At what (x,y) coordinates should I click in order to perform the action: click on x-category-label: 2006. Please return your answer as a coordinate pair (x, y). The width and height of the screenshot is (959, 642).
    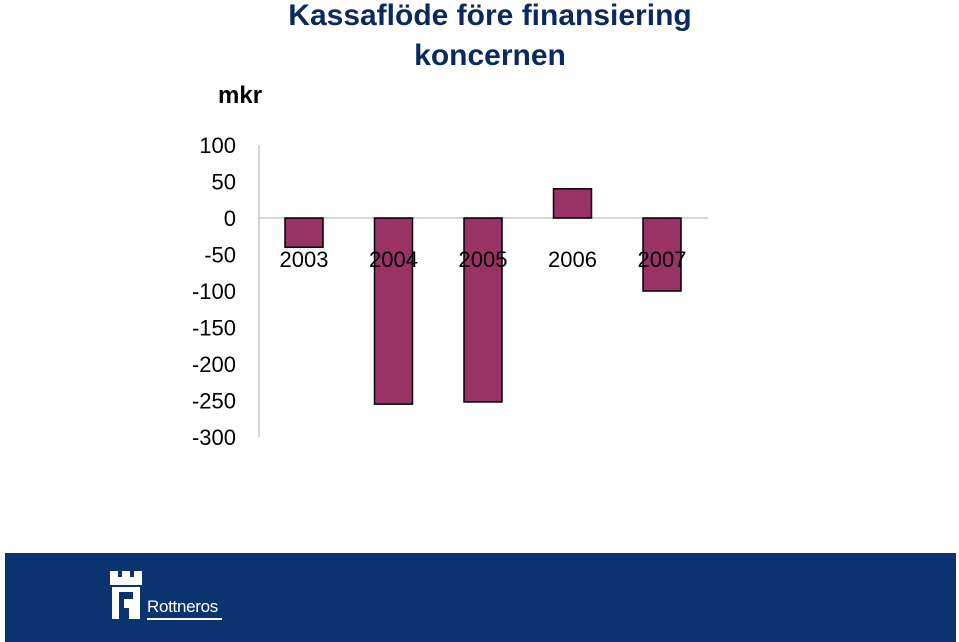
    Looking at the image, I should click on (572, 259).